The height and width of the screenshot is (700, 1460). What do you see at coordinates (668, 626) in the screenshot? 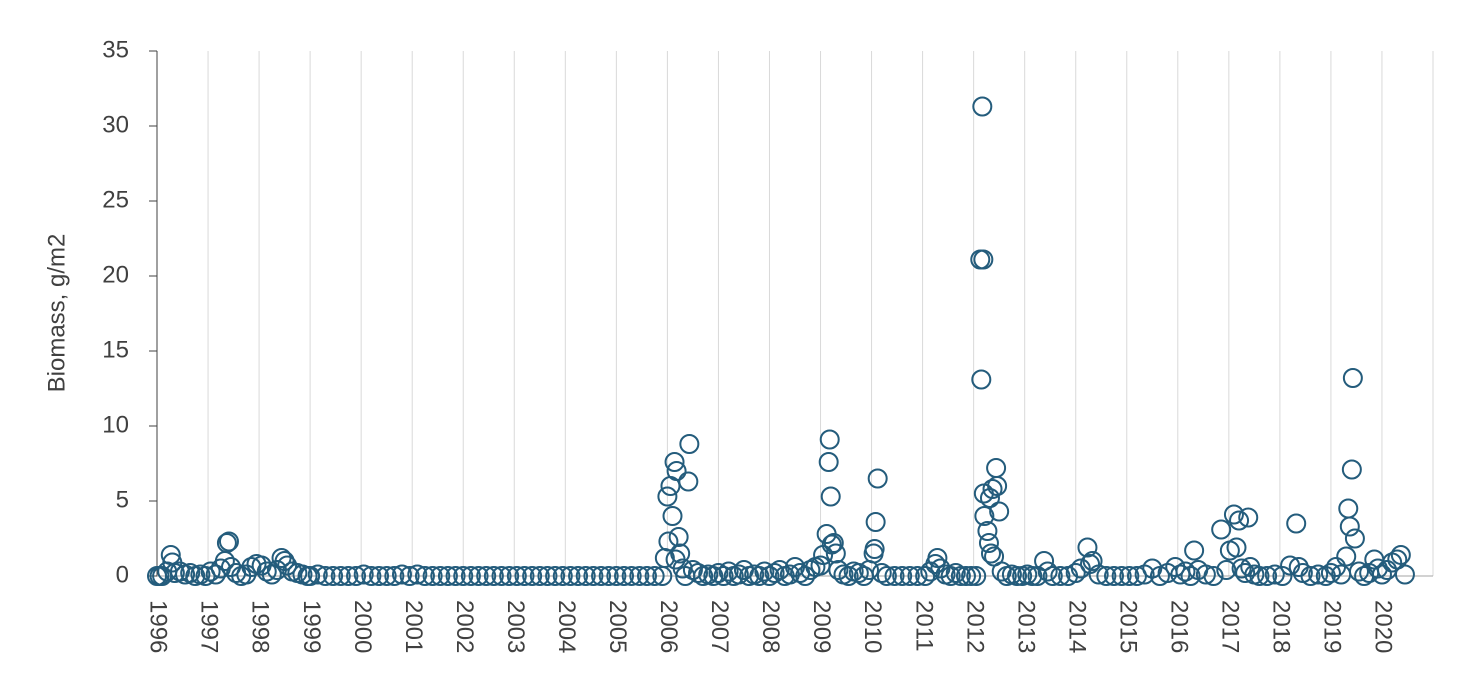
I see `x-tick-label: 2006` at bounding box center [668, 626].